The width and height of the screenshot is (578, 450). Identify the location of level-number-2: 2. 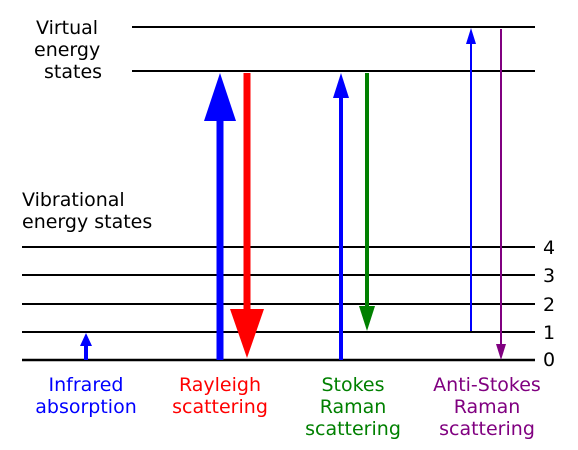
(549, 305).